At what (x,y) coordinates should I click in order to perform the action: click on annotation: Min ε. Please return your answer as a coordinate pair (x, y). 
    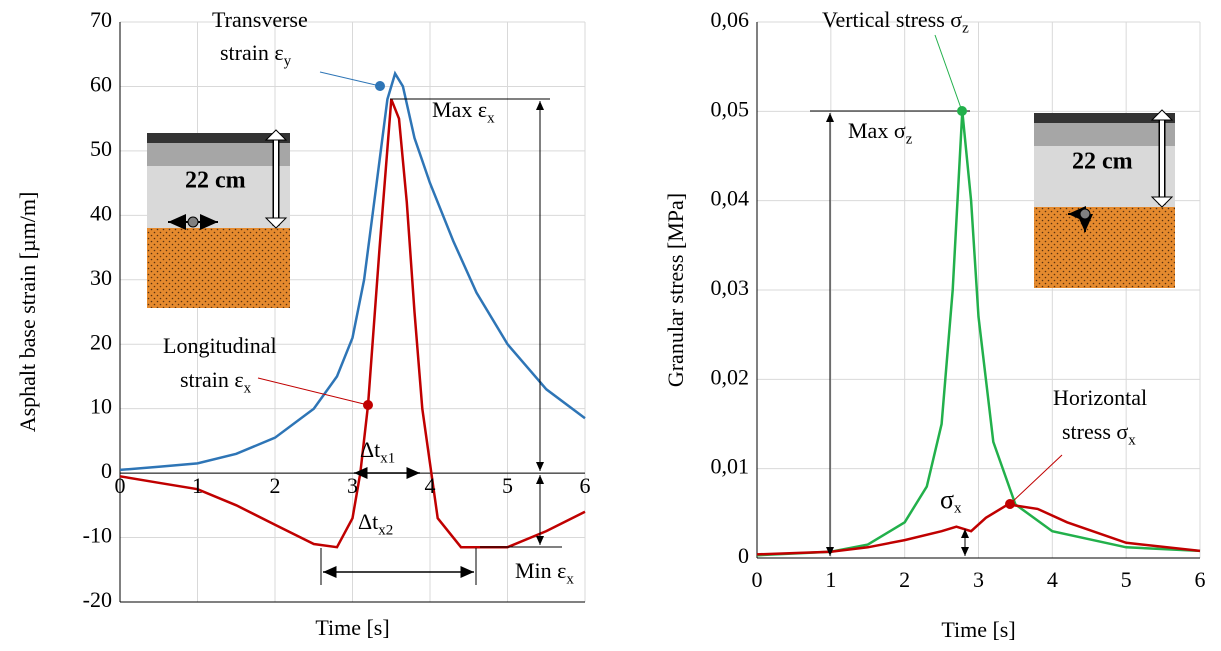
    Looking at the image, I should click on (540, 570).